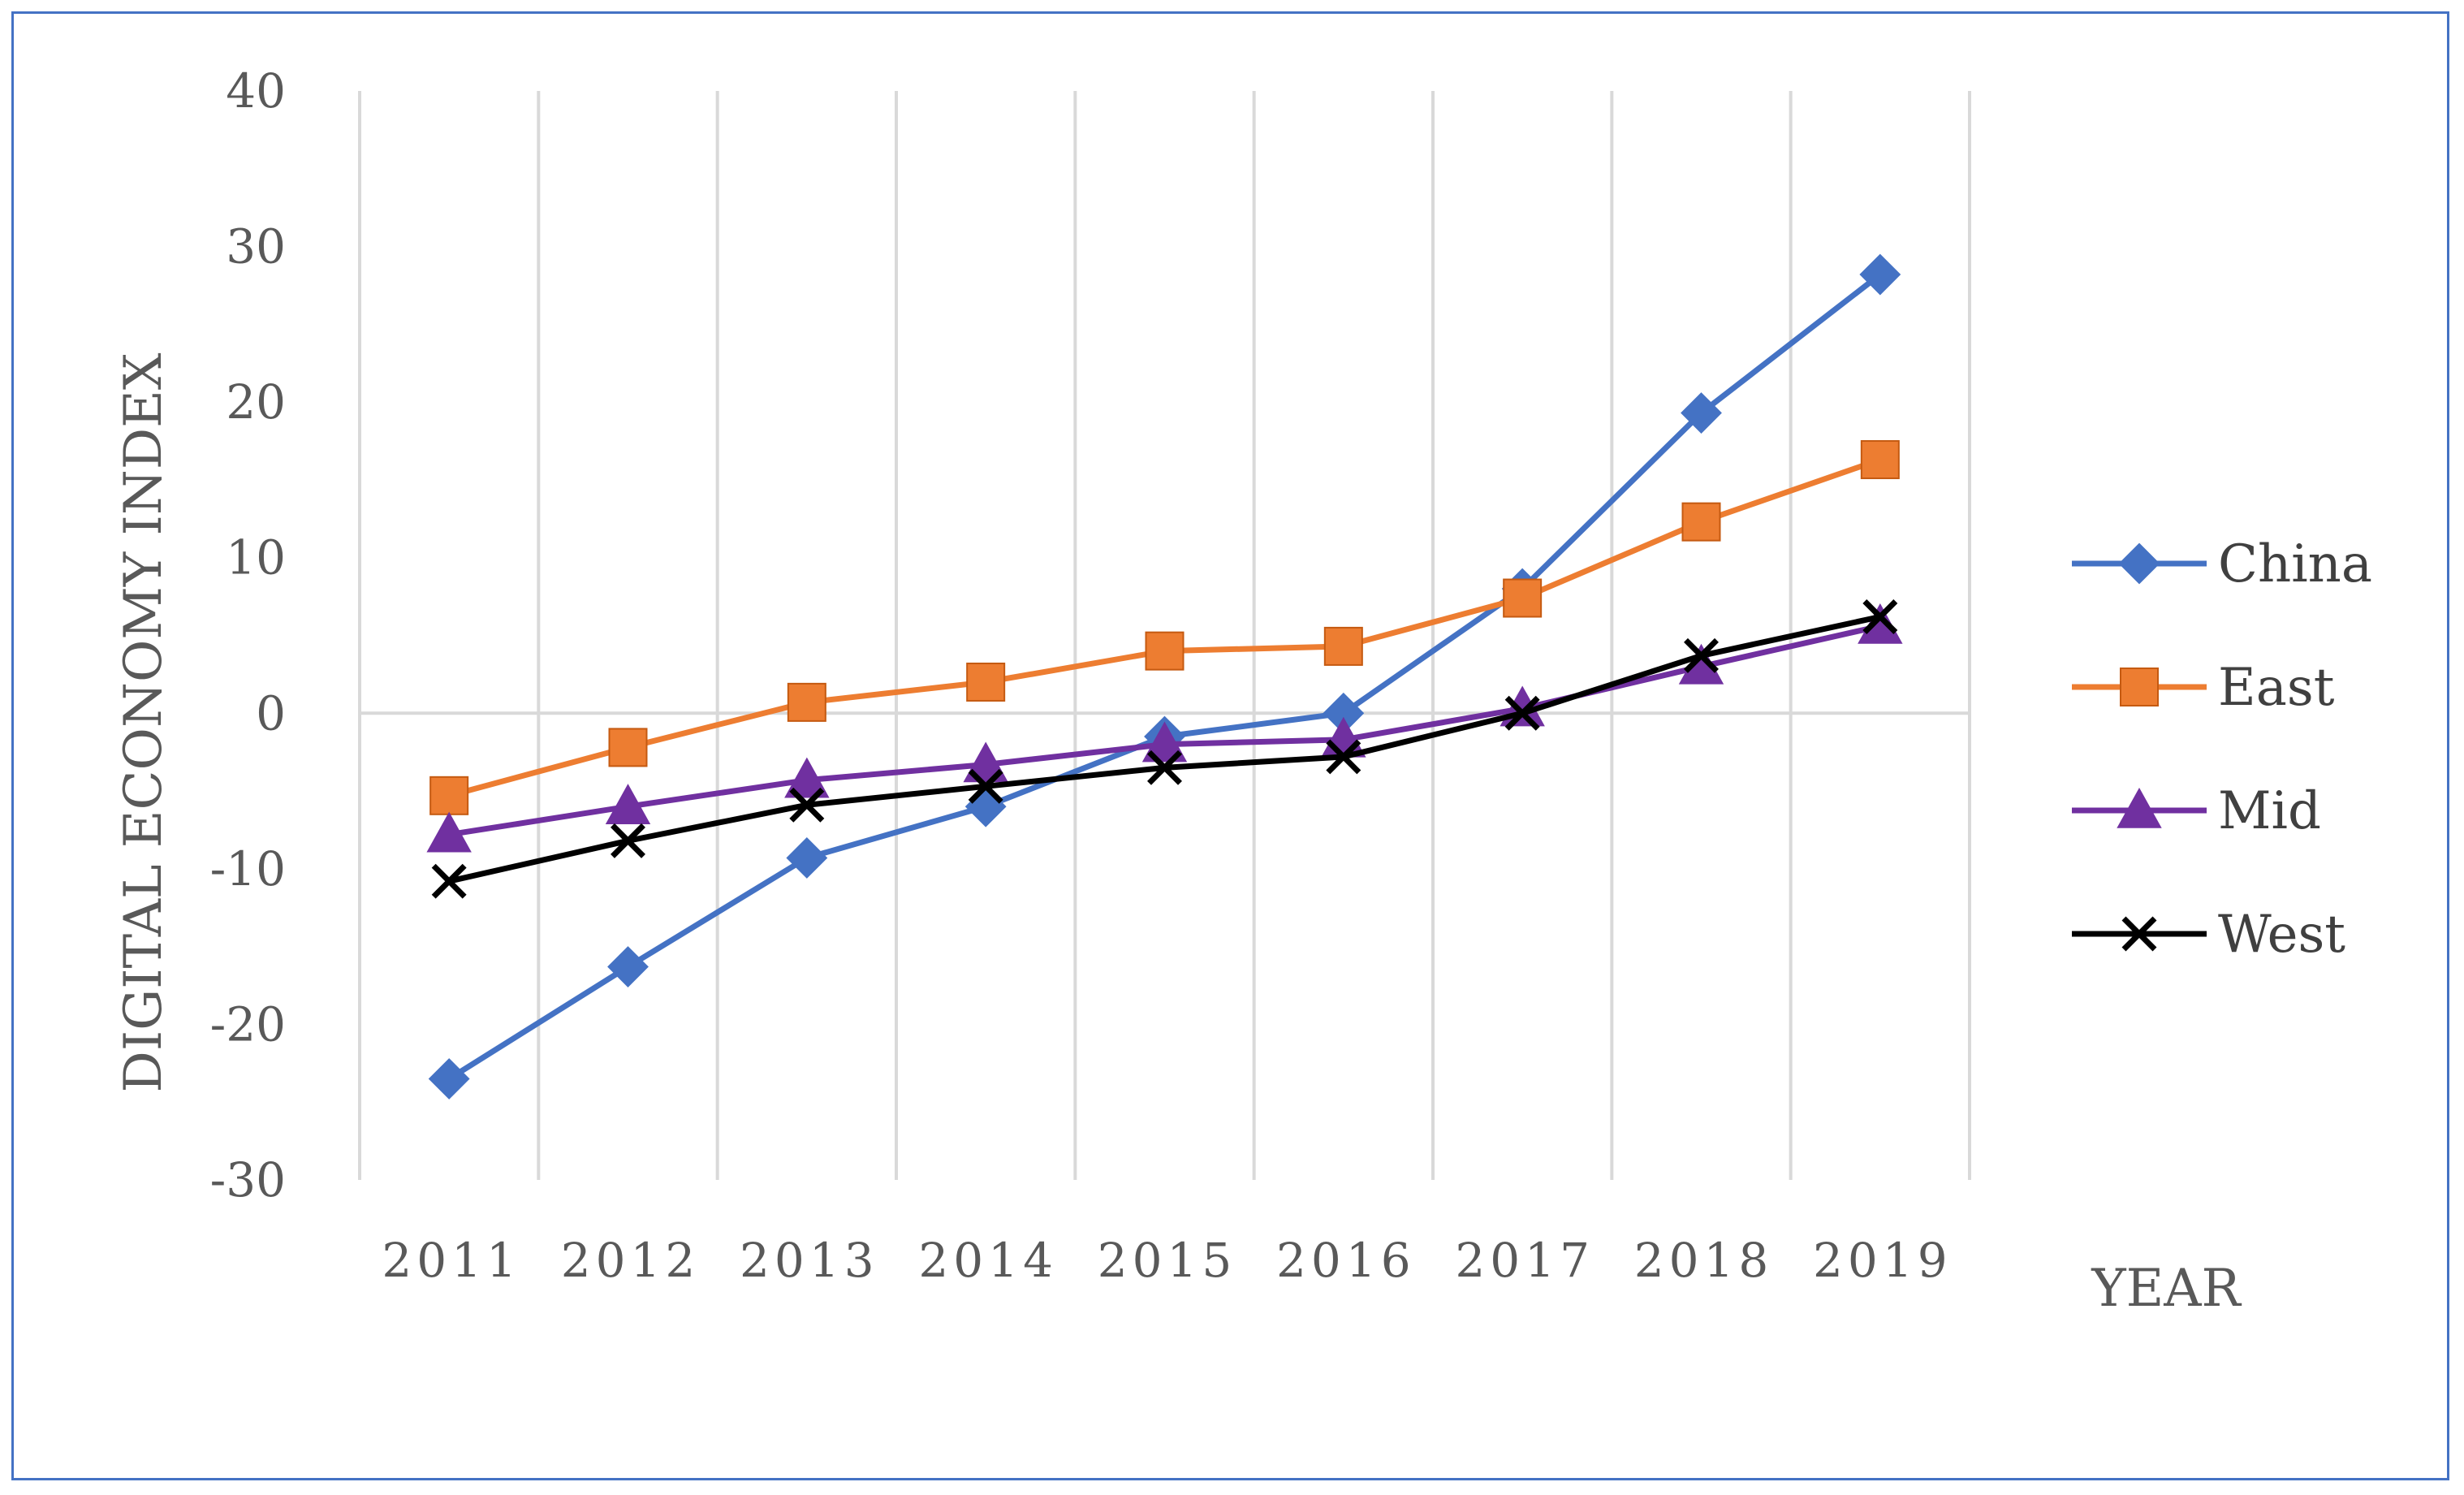 This screenshot has width=2464, height=1495. Describe the element at coordinates (2295, 564) in the screenshot. I see `legend-label: China` at that location.